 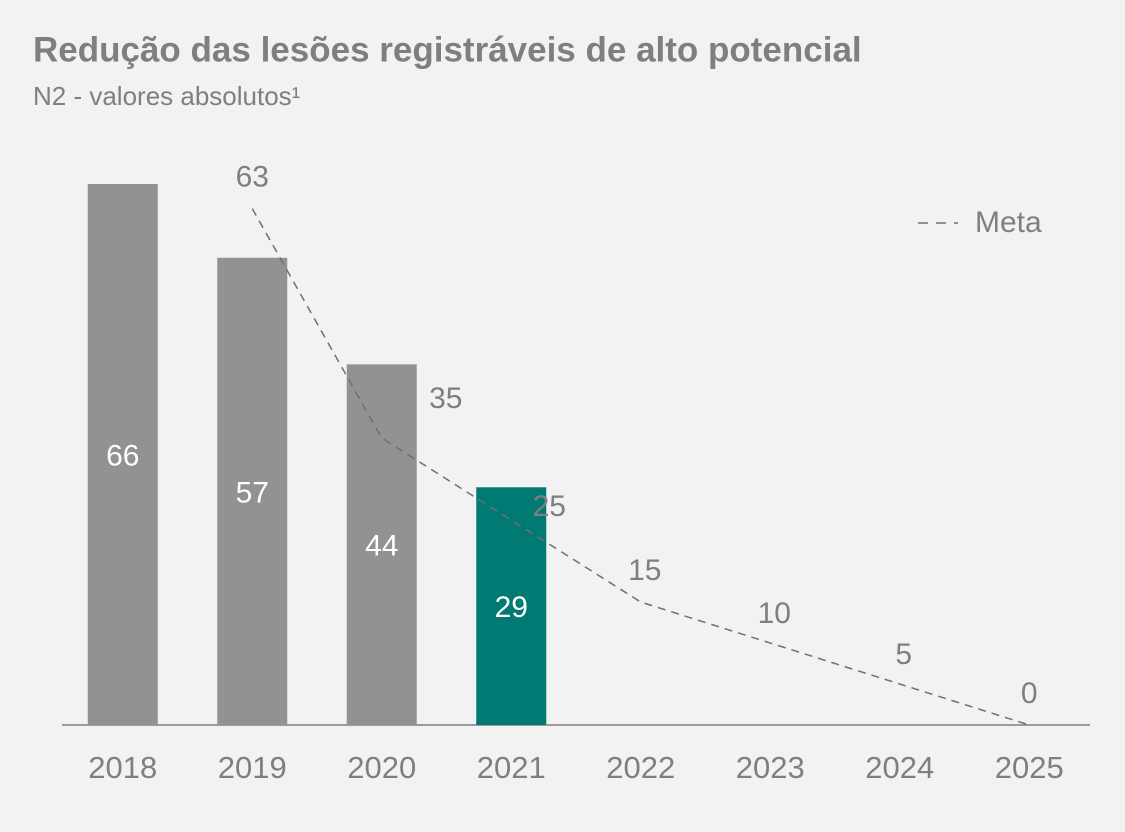 What do you see at coordinates (770, 767) in the screenshot?
I see `x-tick-label: 2023` at bounding box center [770, 767].